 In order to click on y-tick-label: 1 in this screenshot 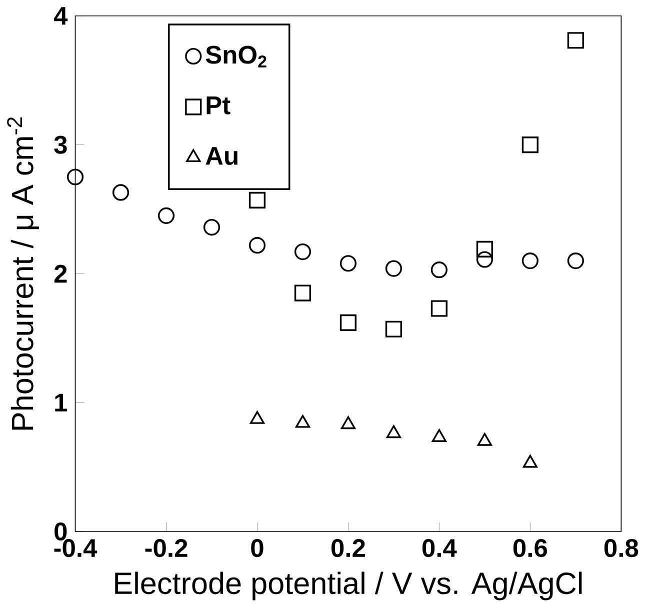, I will do `click(61, 403)`.